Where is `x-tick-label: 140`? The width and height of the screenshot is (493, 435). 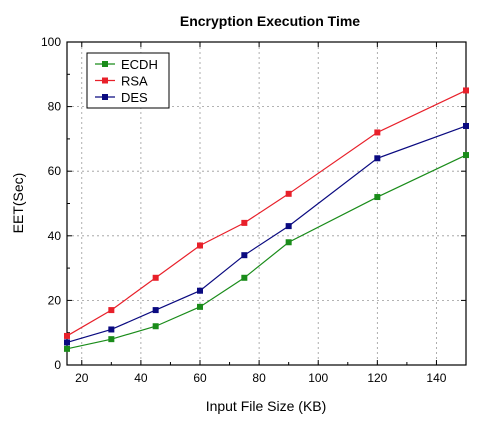 x-tick-label: 140 is located at coordinates (436, 378).